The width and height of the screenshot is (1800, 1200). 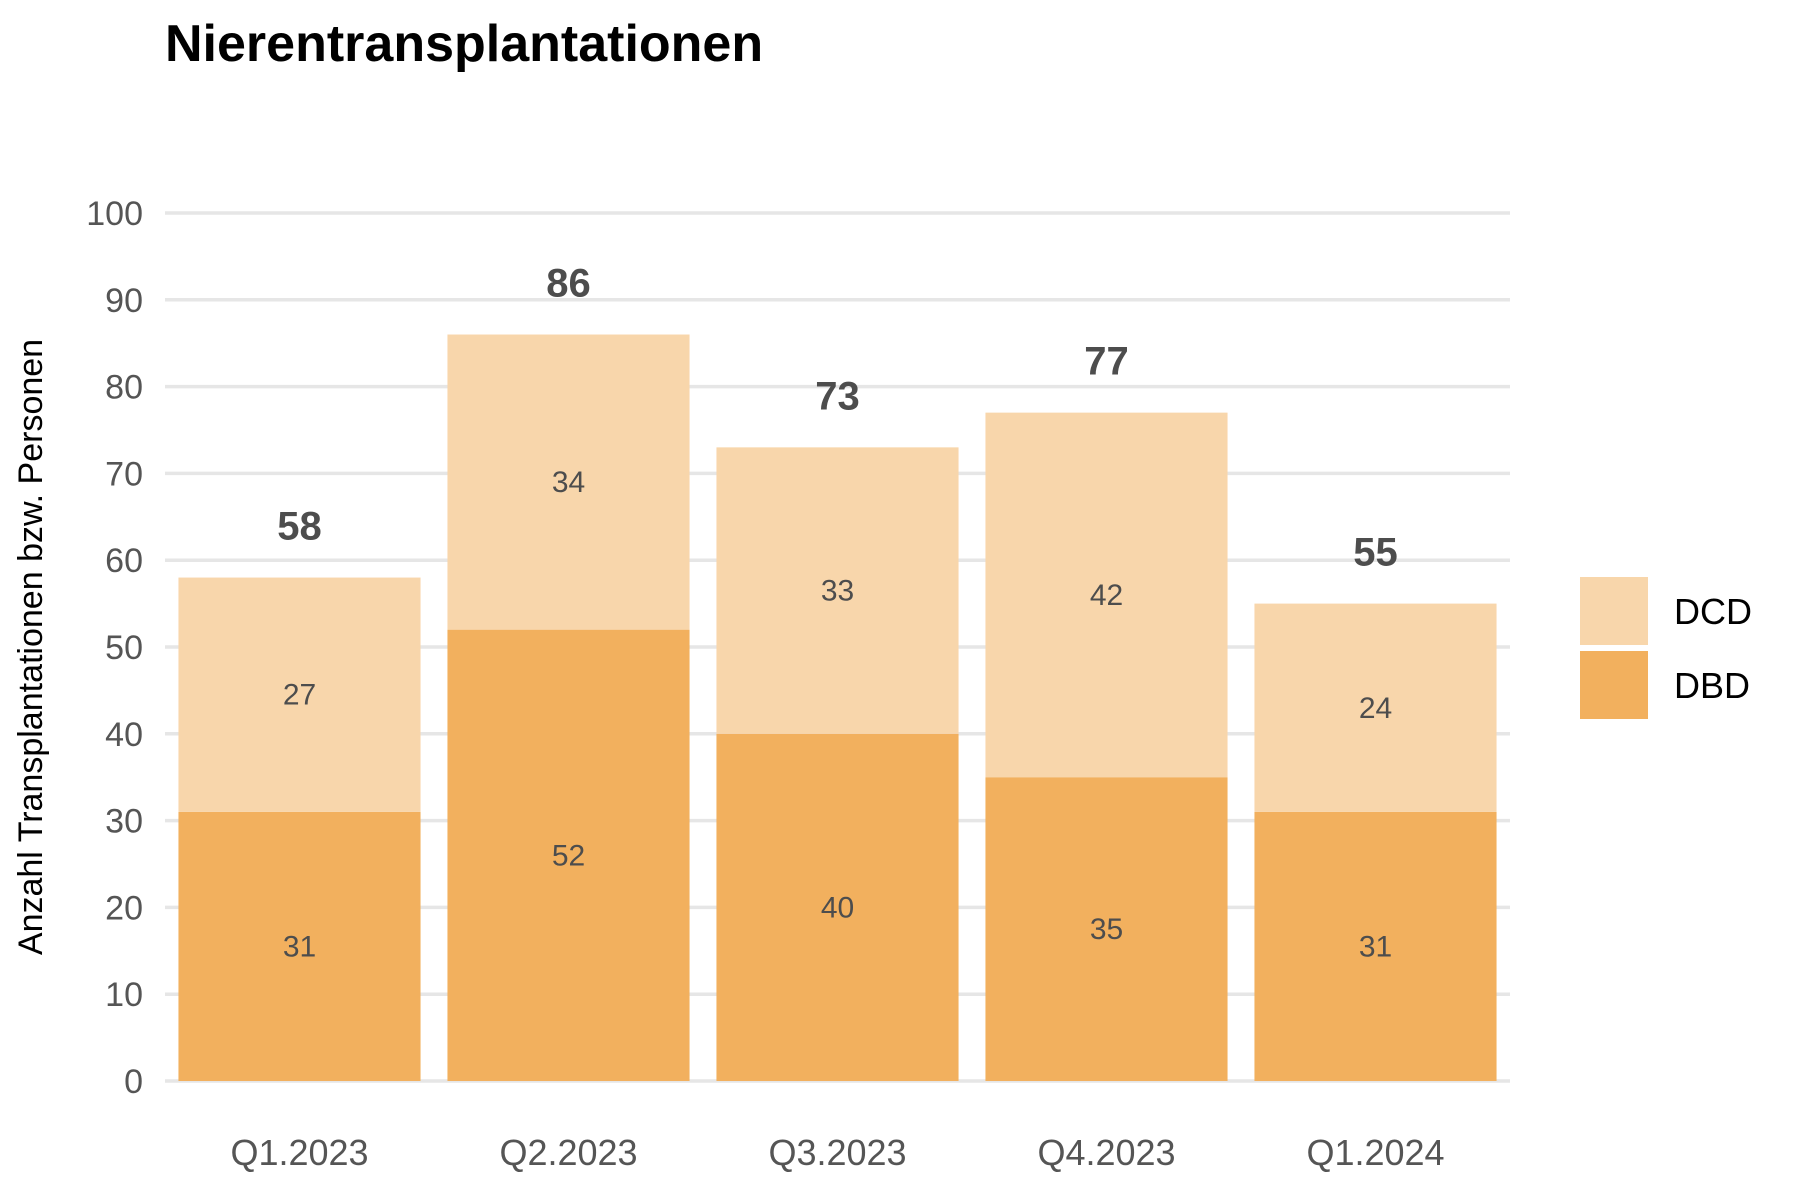 I want to click on legend-swatch-dbd, so click(x=1614, y=685).